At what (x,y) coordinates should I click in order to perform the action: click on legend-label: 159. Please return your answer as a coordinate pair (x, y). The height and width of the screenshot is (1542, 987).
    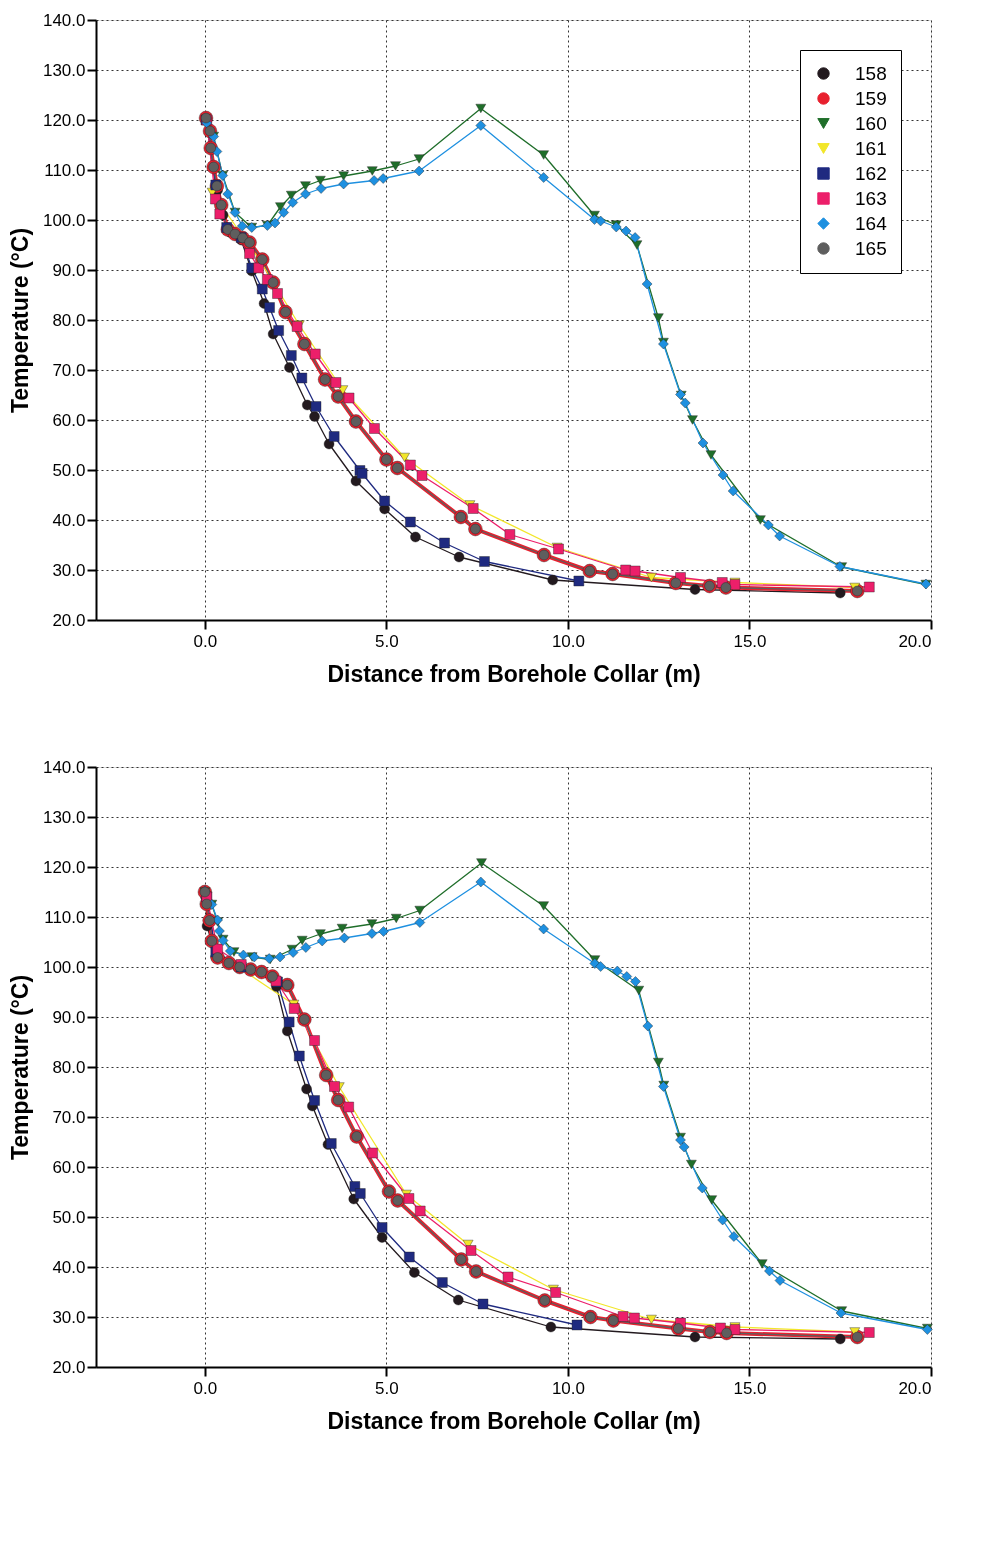
    Looking at the image, I should click on (871, 98).